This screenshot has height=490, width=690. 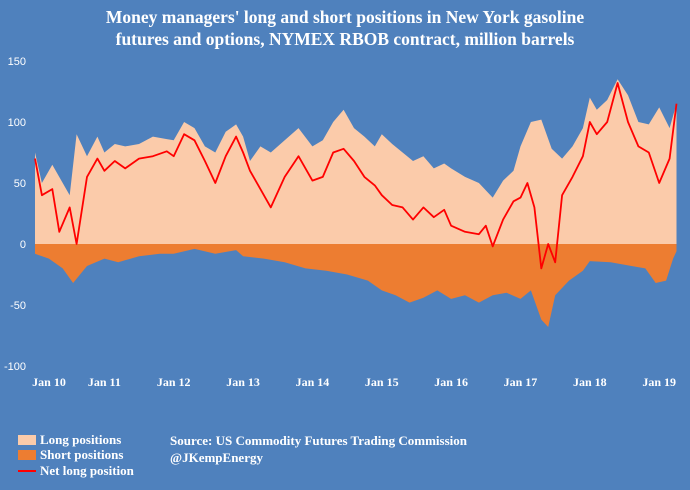 I want to click on legend-swatch-short, so click(x=27, y=455).